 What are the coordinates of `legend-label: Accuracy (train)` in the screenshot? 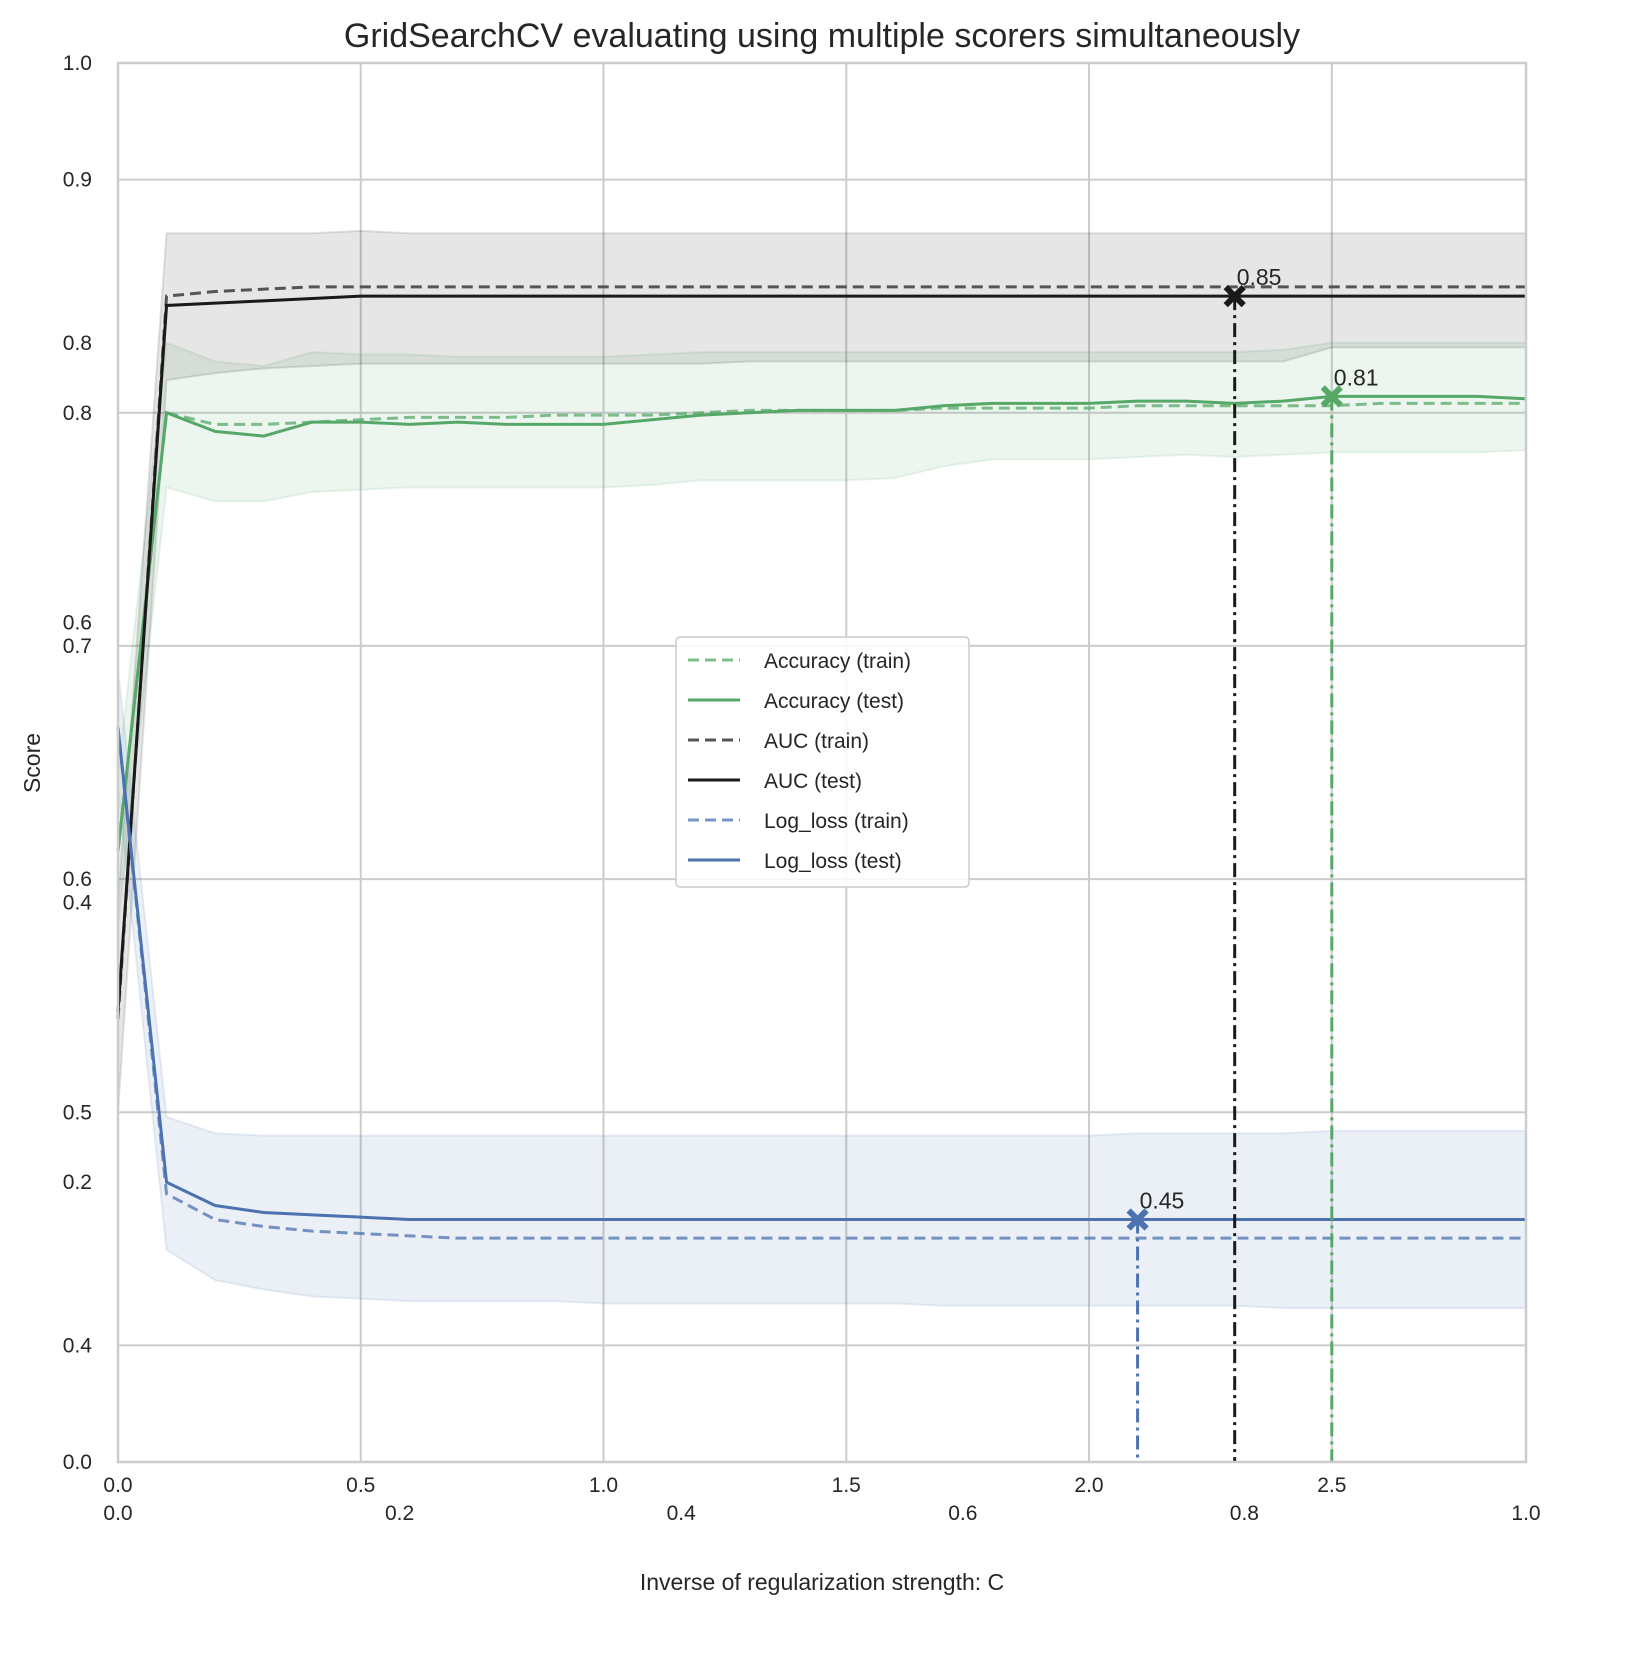 It's located at (837, 661).